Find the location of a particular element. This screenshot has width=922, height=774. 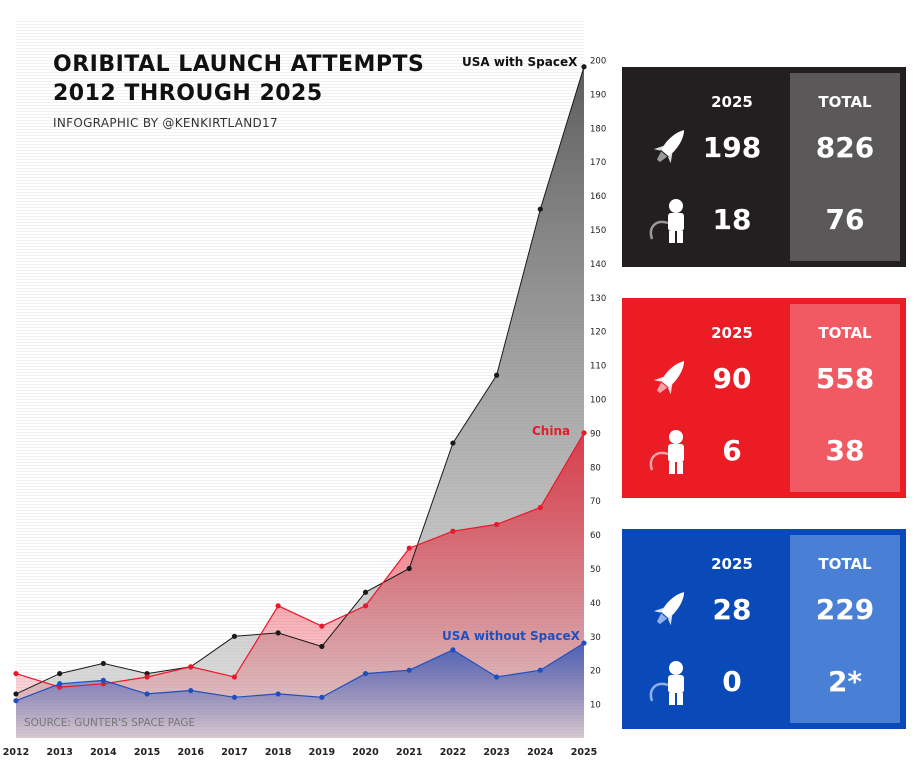

point-usa-with-spacex-2018 is located at coordinates (278, 633).